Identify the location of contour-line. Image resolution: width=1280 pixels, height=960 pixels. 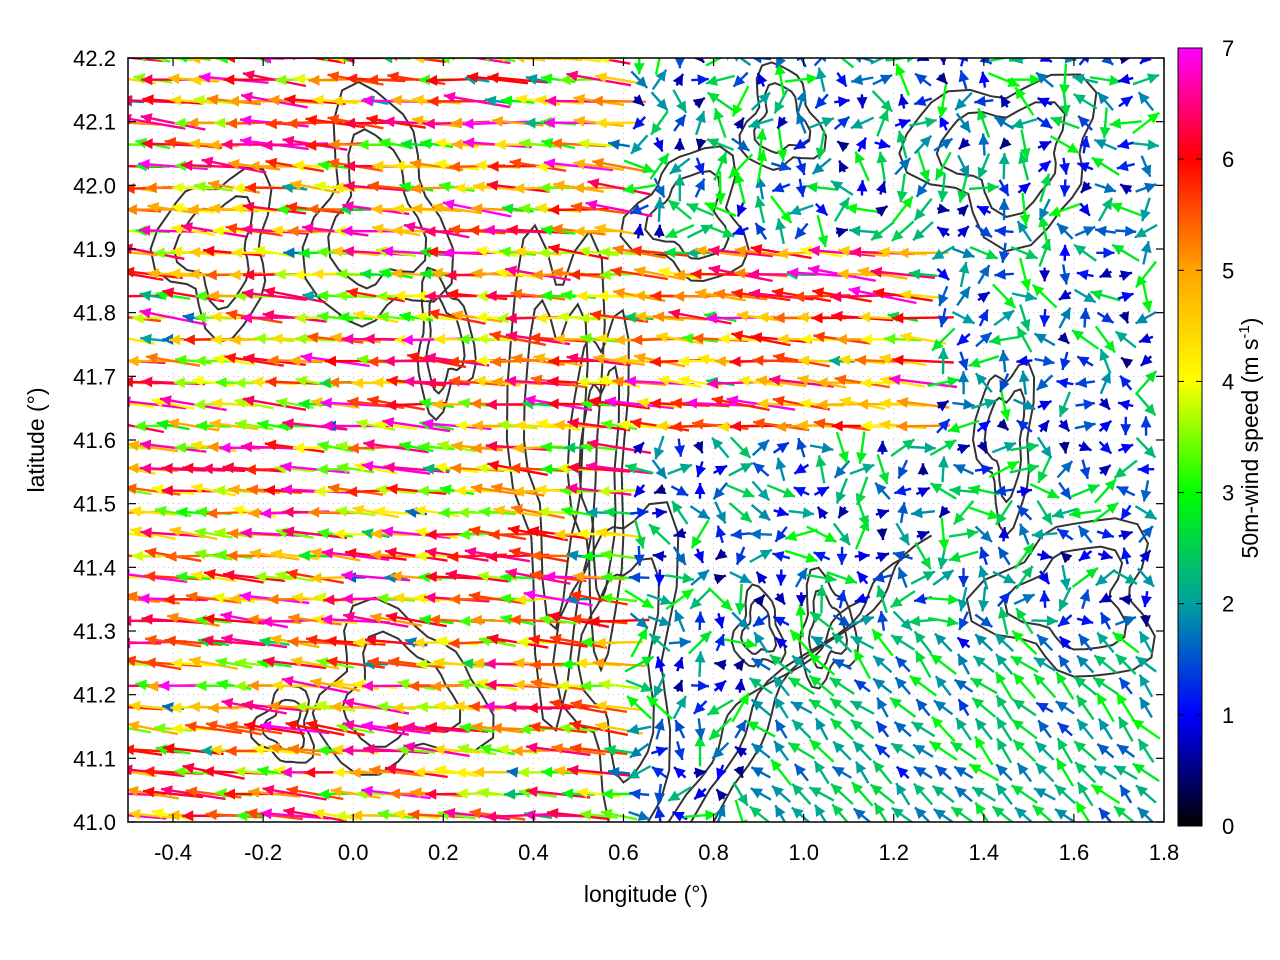
(684, 214).